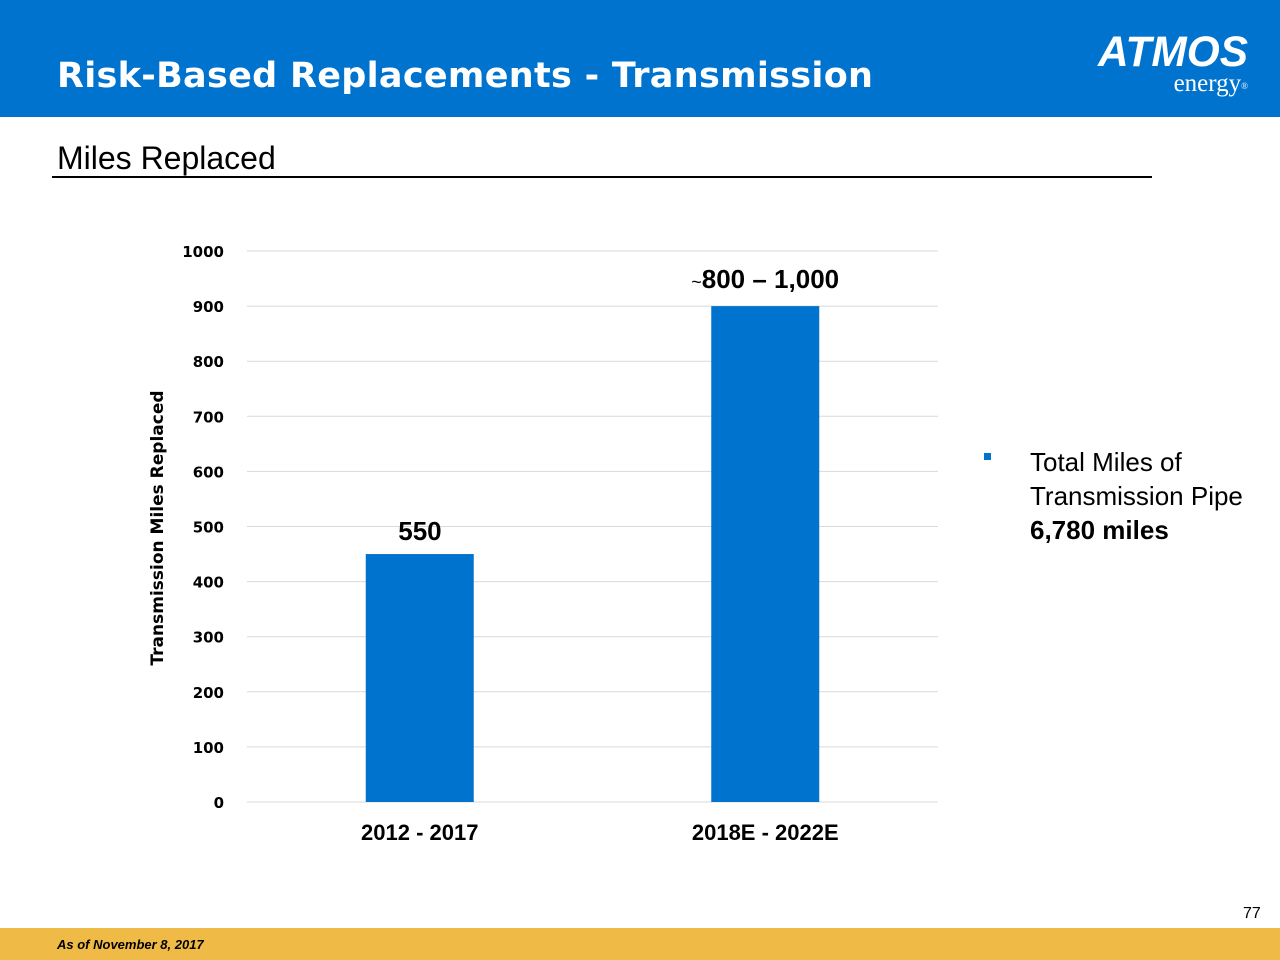  What do you see at coordinates (600, 832) in the screenshot?
I see `chart-x-ticks: 2012 - 2017 2018E - 2022E` at bounding box center [600, 832].